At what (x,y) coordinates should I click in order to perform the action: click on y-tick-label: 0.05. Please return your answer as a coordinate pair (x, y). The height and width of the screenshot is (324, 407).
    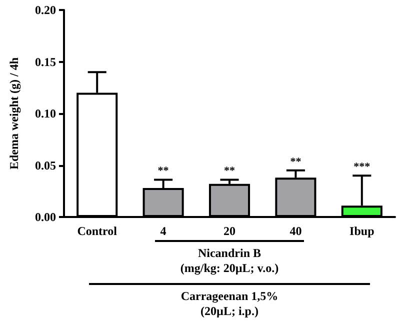
    Looking at the image, I should click on (45, 165).